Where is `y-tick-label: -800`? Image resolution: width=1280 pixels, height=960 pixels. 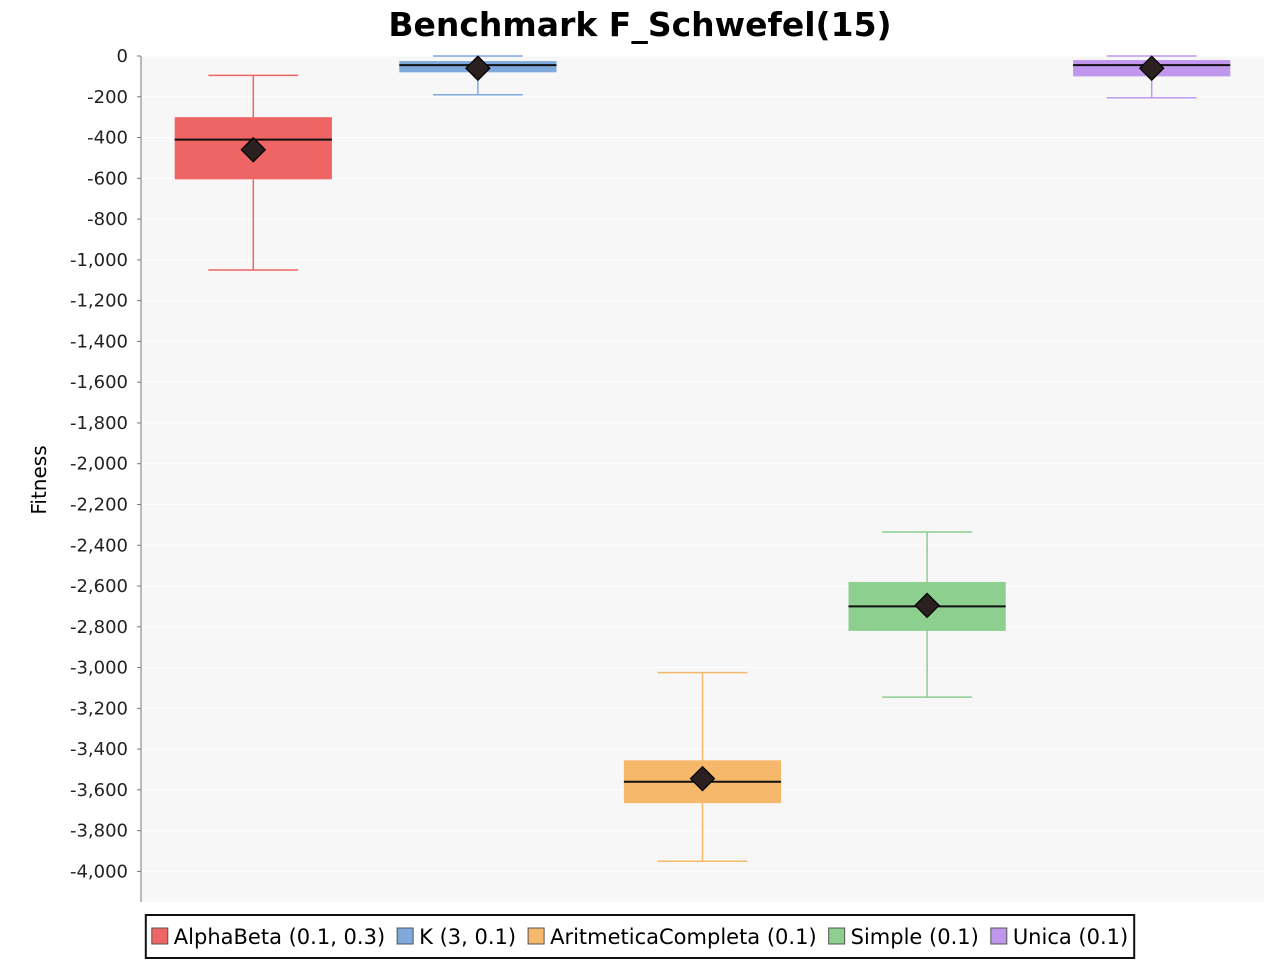
y-tick-label: -800 is located at coordinates (107, 219).